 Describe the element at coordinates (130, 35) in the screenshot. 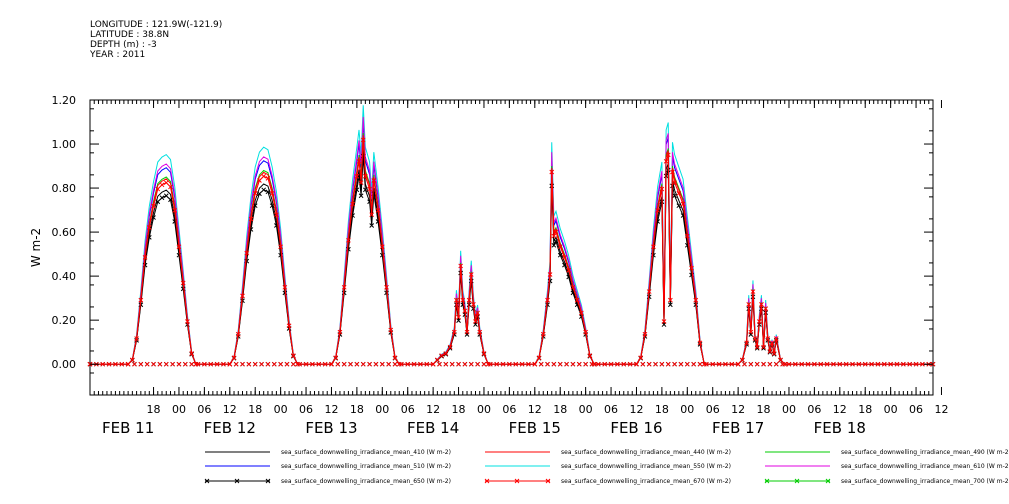

I see `latitude-text: LATITUDE : 38.8N` at that location.